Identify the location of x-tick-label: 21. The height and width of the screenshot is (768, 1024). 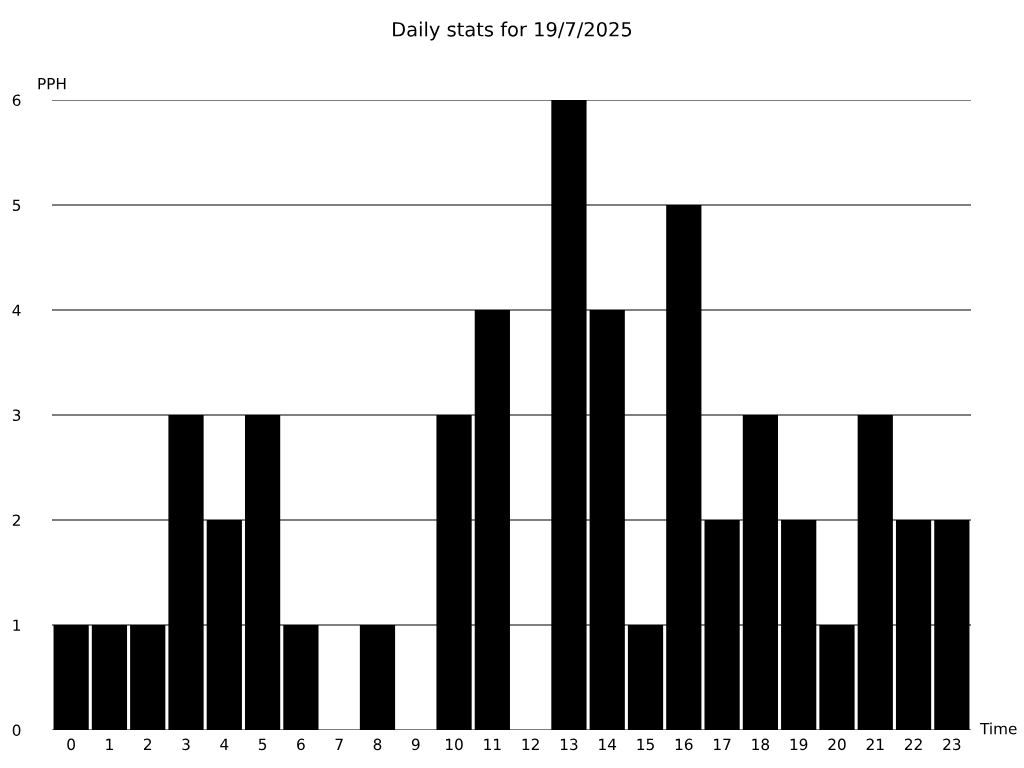
(875, 744).